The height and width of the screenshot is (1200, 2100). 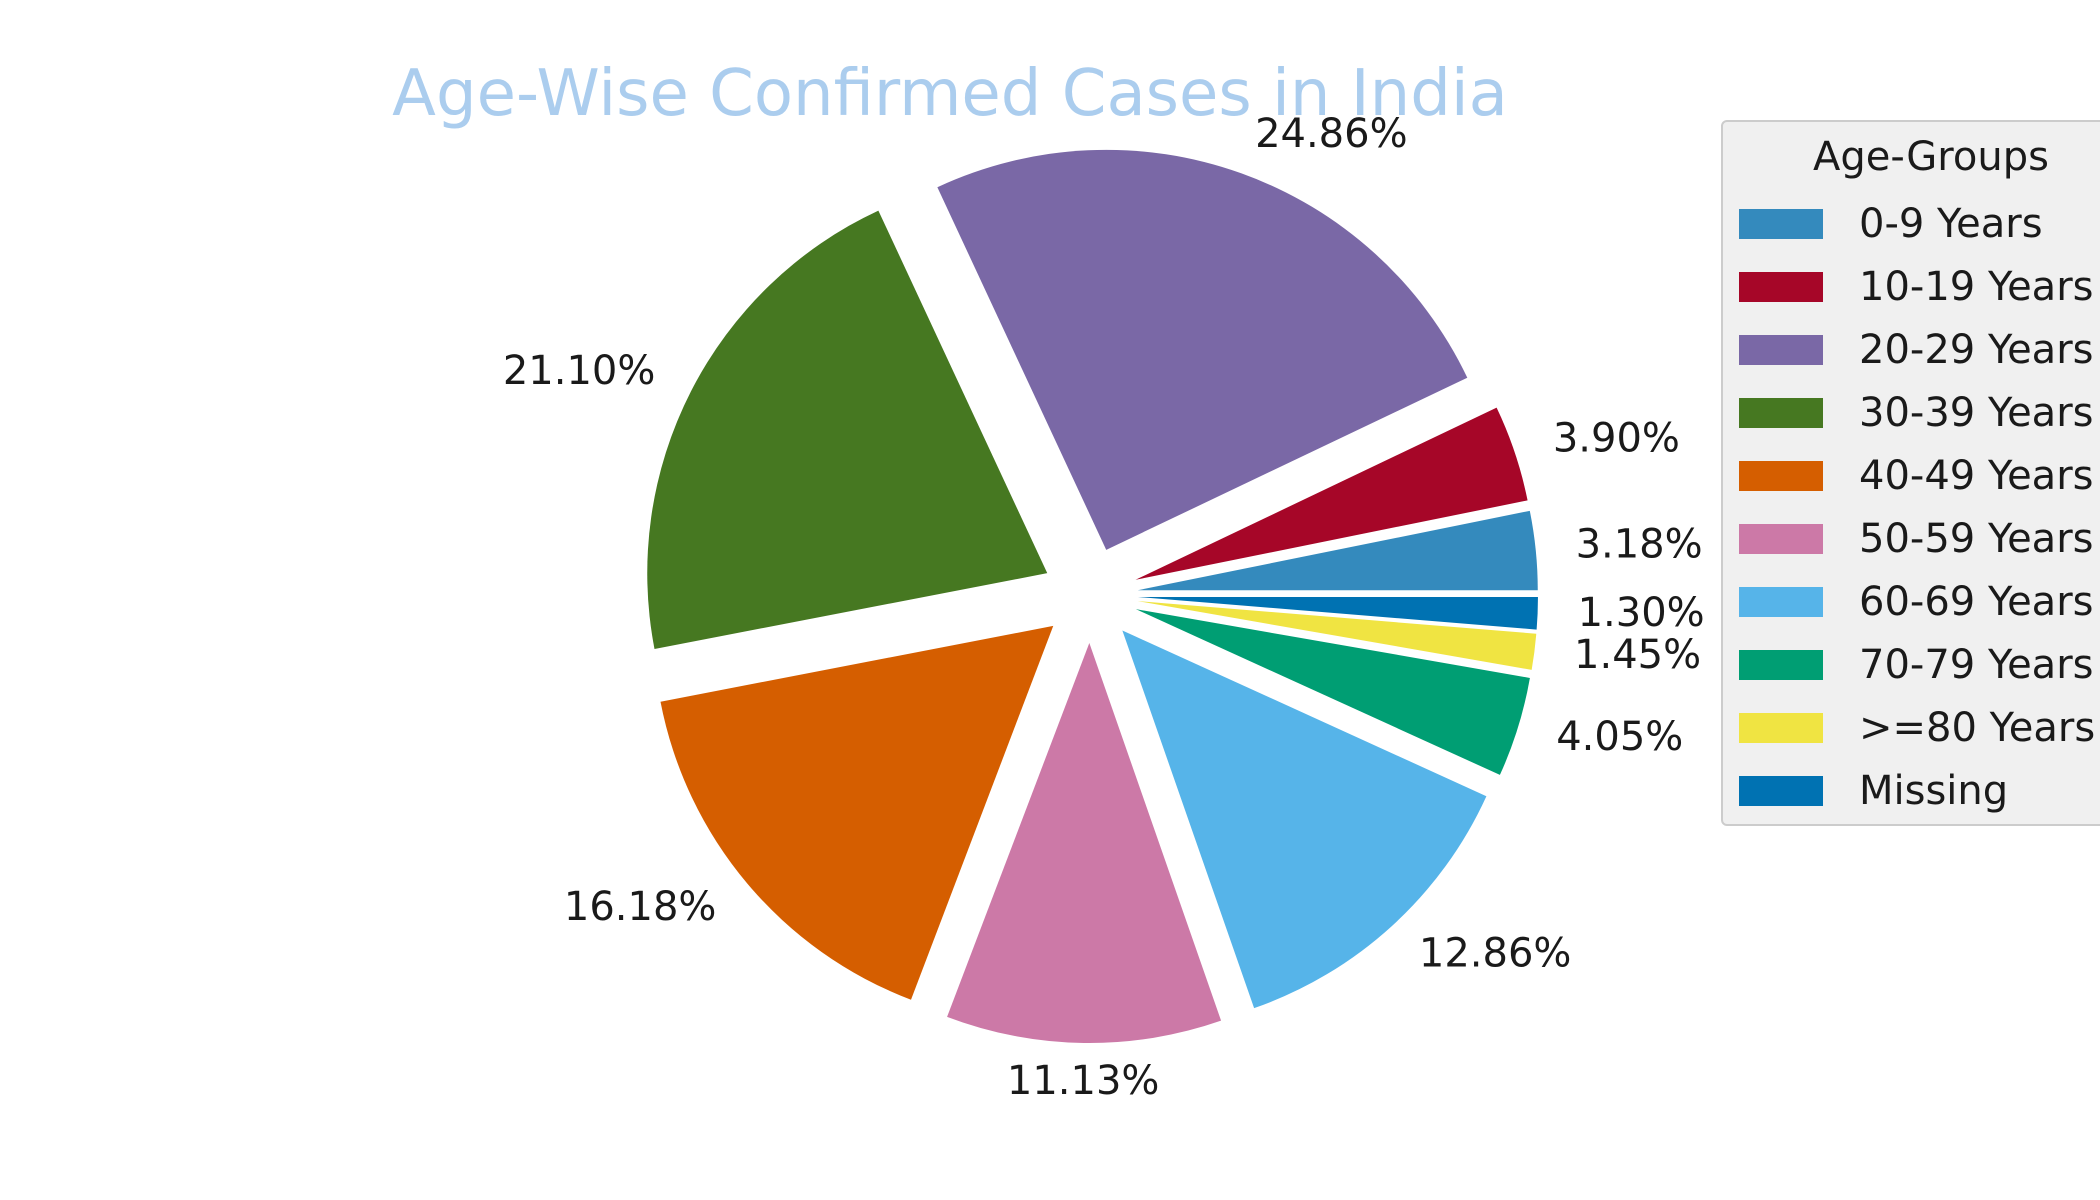 I want to click on legend-item-missing: Missing, so click(x=1911, y=790).